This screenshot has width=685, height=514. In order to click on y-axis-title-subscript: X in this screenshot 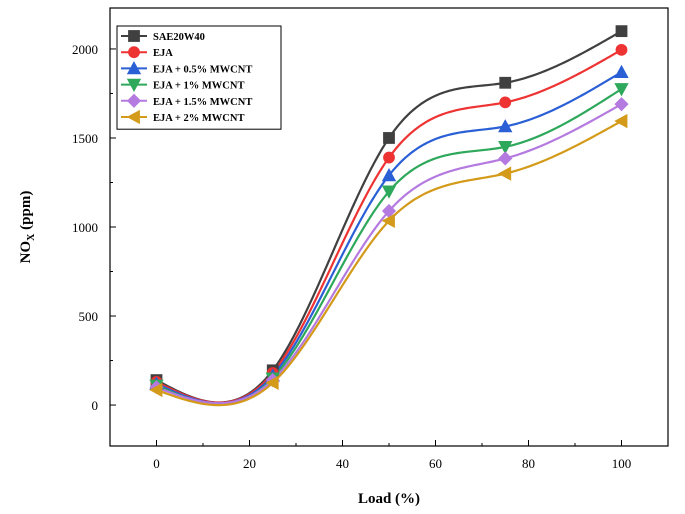, I will do `click(31, 237)`.